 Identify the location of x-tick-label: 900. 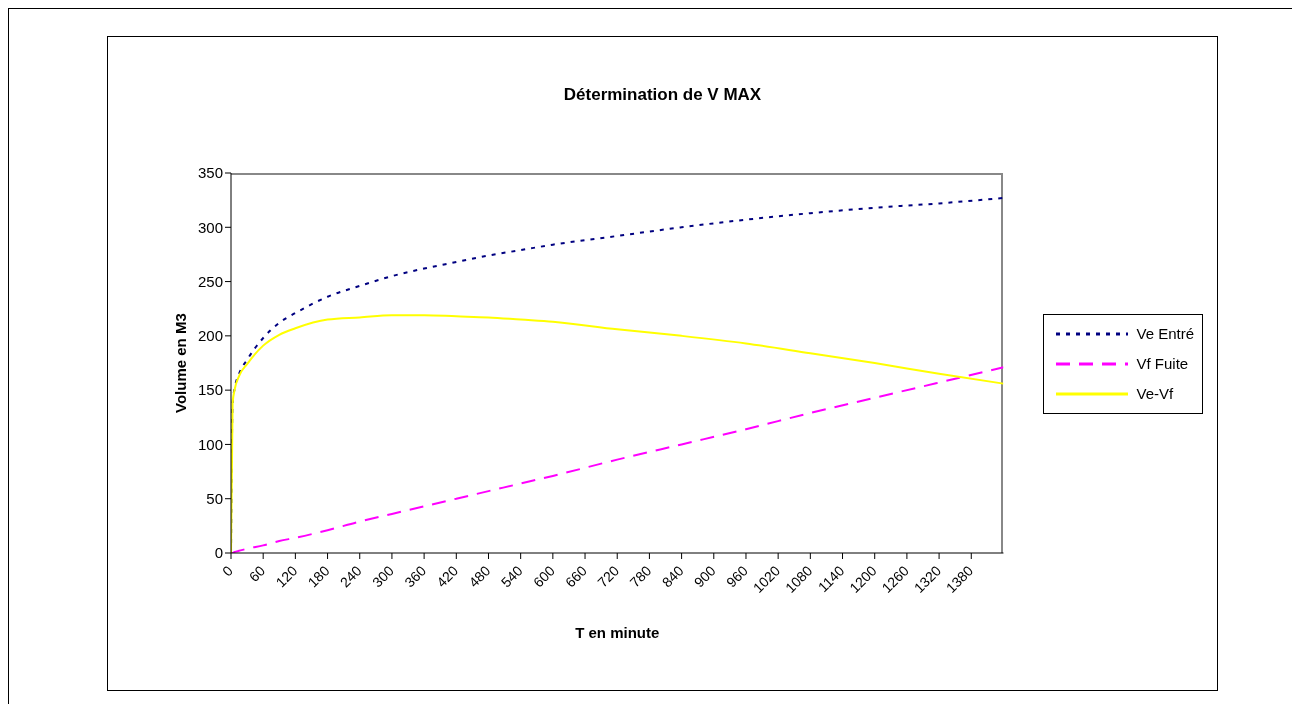
(704, 576).